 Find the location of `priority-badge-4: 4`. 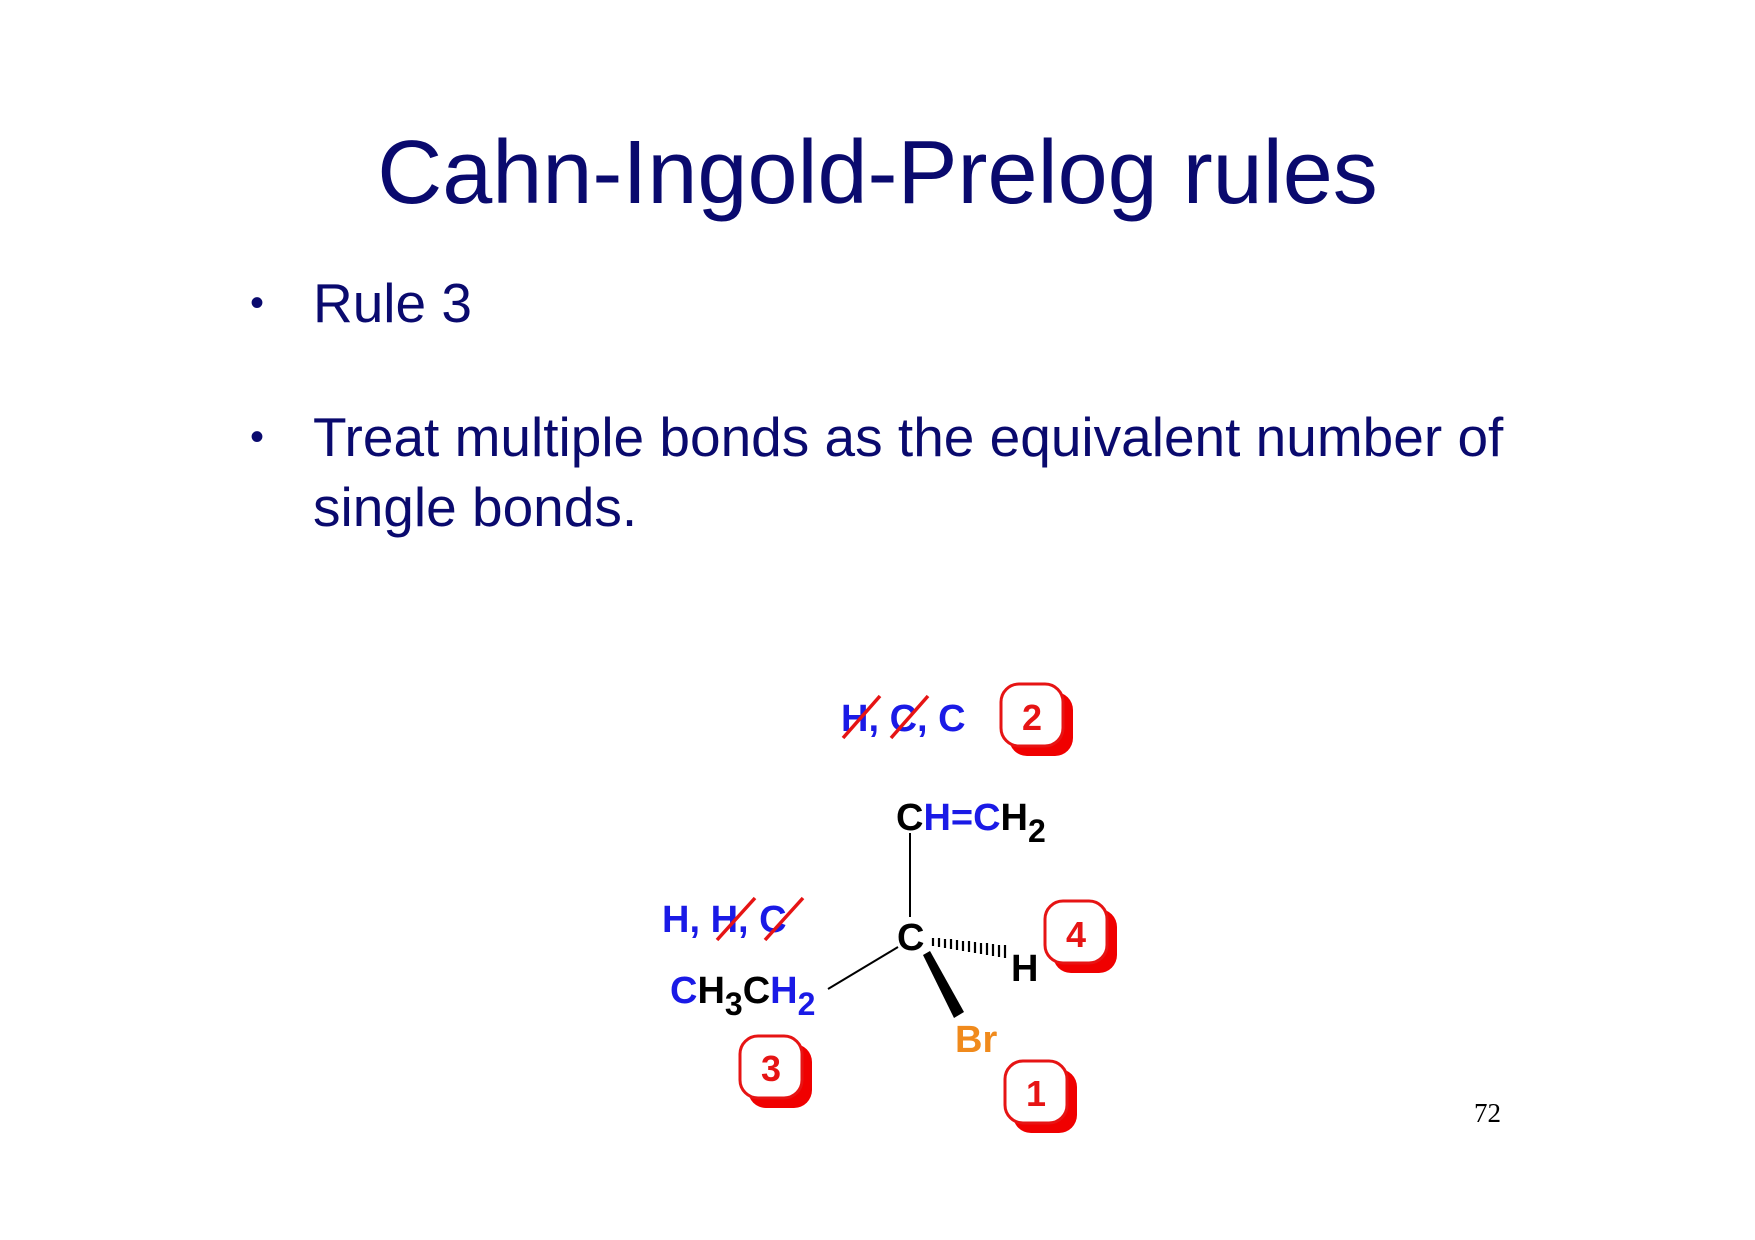

priority-badge-4: 4 is located at coordinates (1080, 936).